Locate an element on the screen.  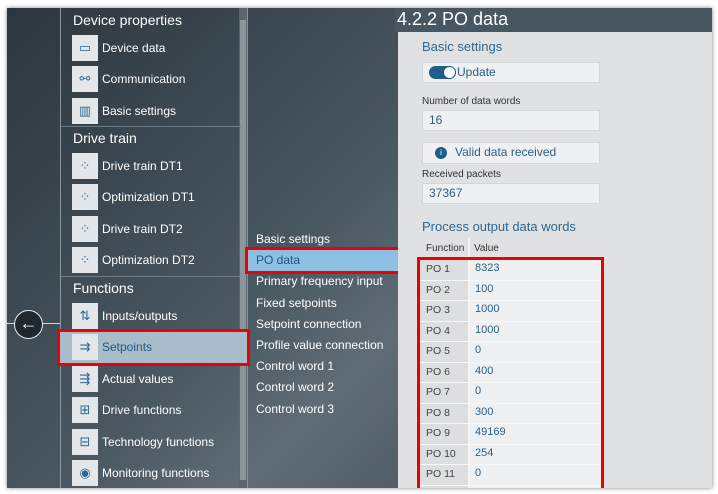
update-toggle-row: Update is located at coordinates (511, 72).